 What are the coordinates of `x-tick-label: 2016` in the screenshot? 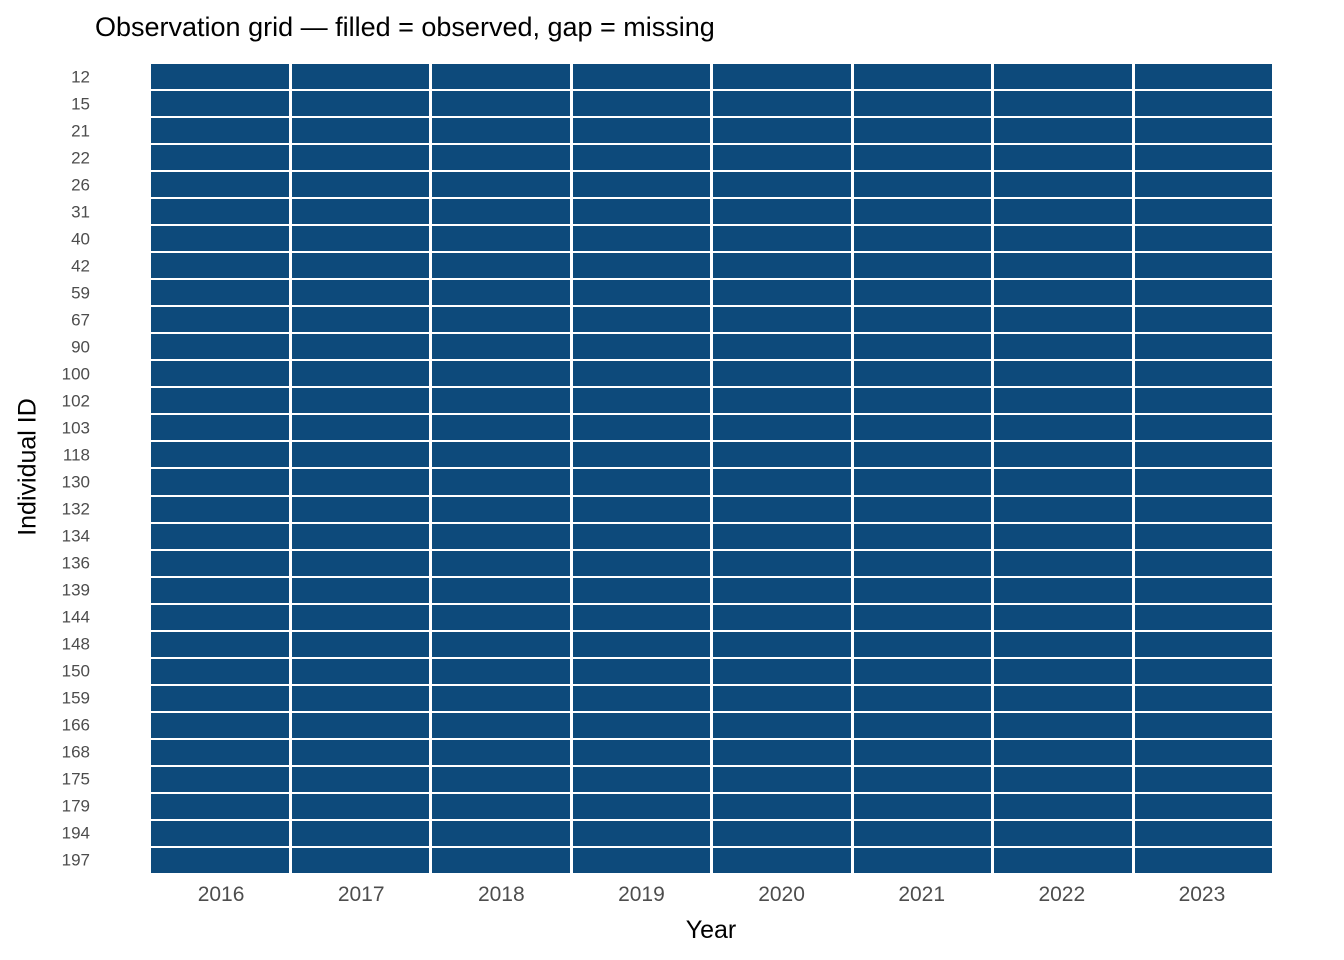 It's located at (221, 894).